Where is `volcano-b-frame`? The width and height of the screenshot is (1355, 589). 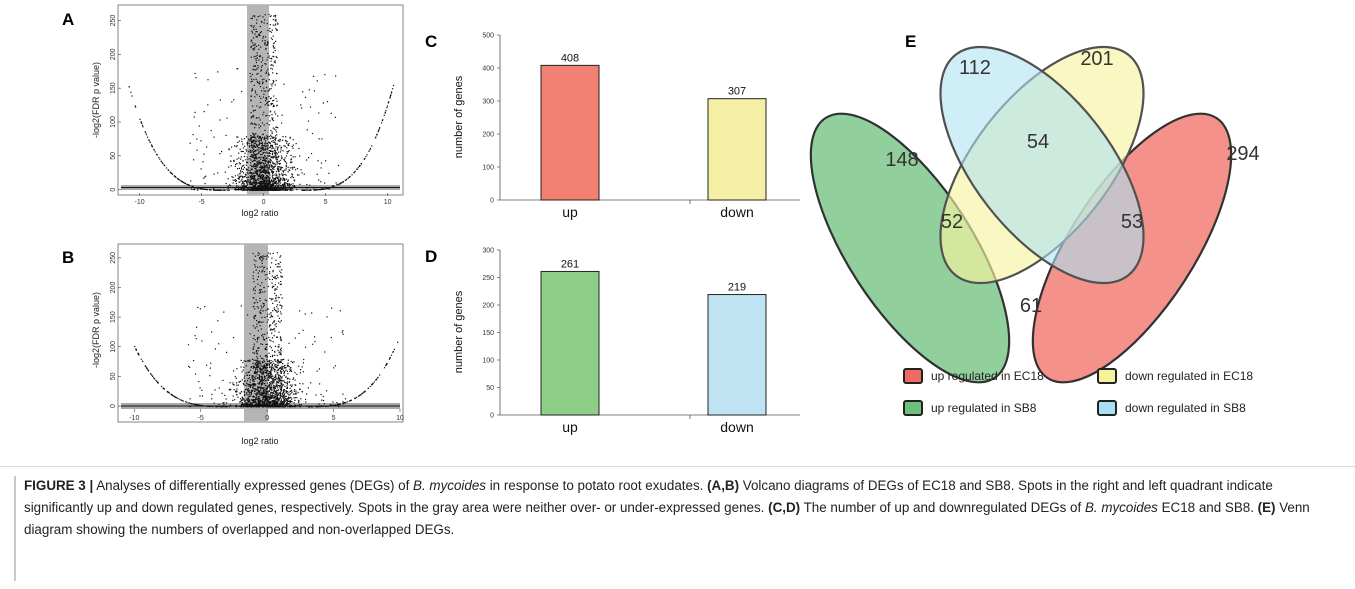
volcano-b-frame is located at coordinates (260, 333).